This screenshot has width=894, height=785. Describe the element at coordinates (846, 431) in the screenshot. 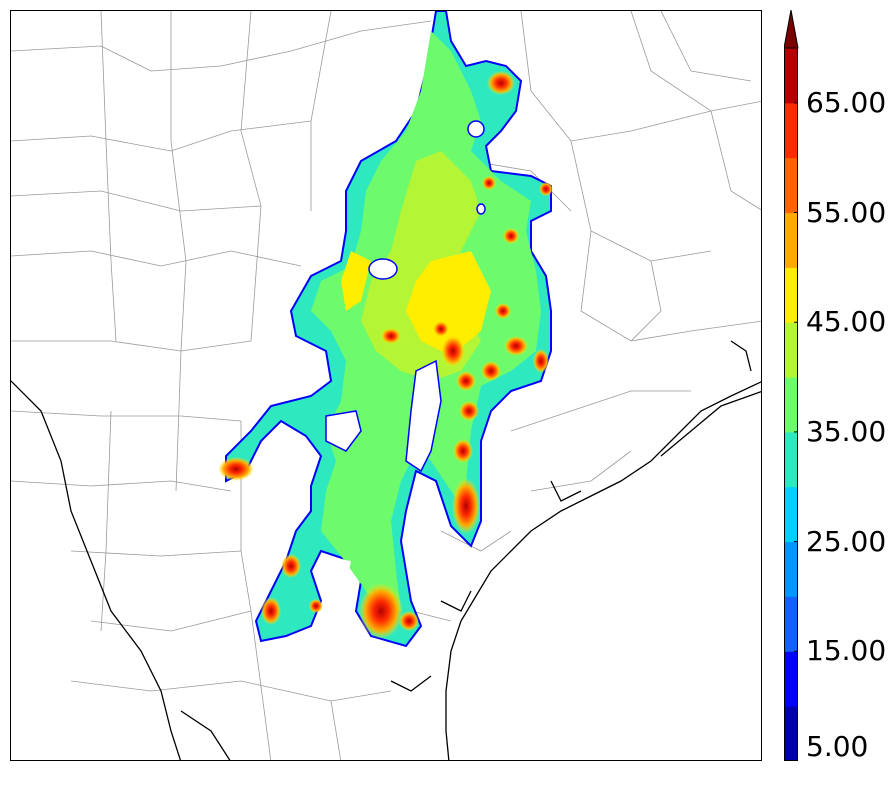

I see `colorbar-tick-label: 35.00` at that location.